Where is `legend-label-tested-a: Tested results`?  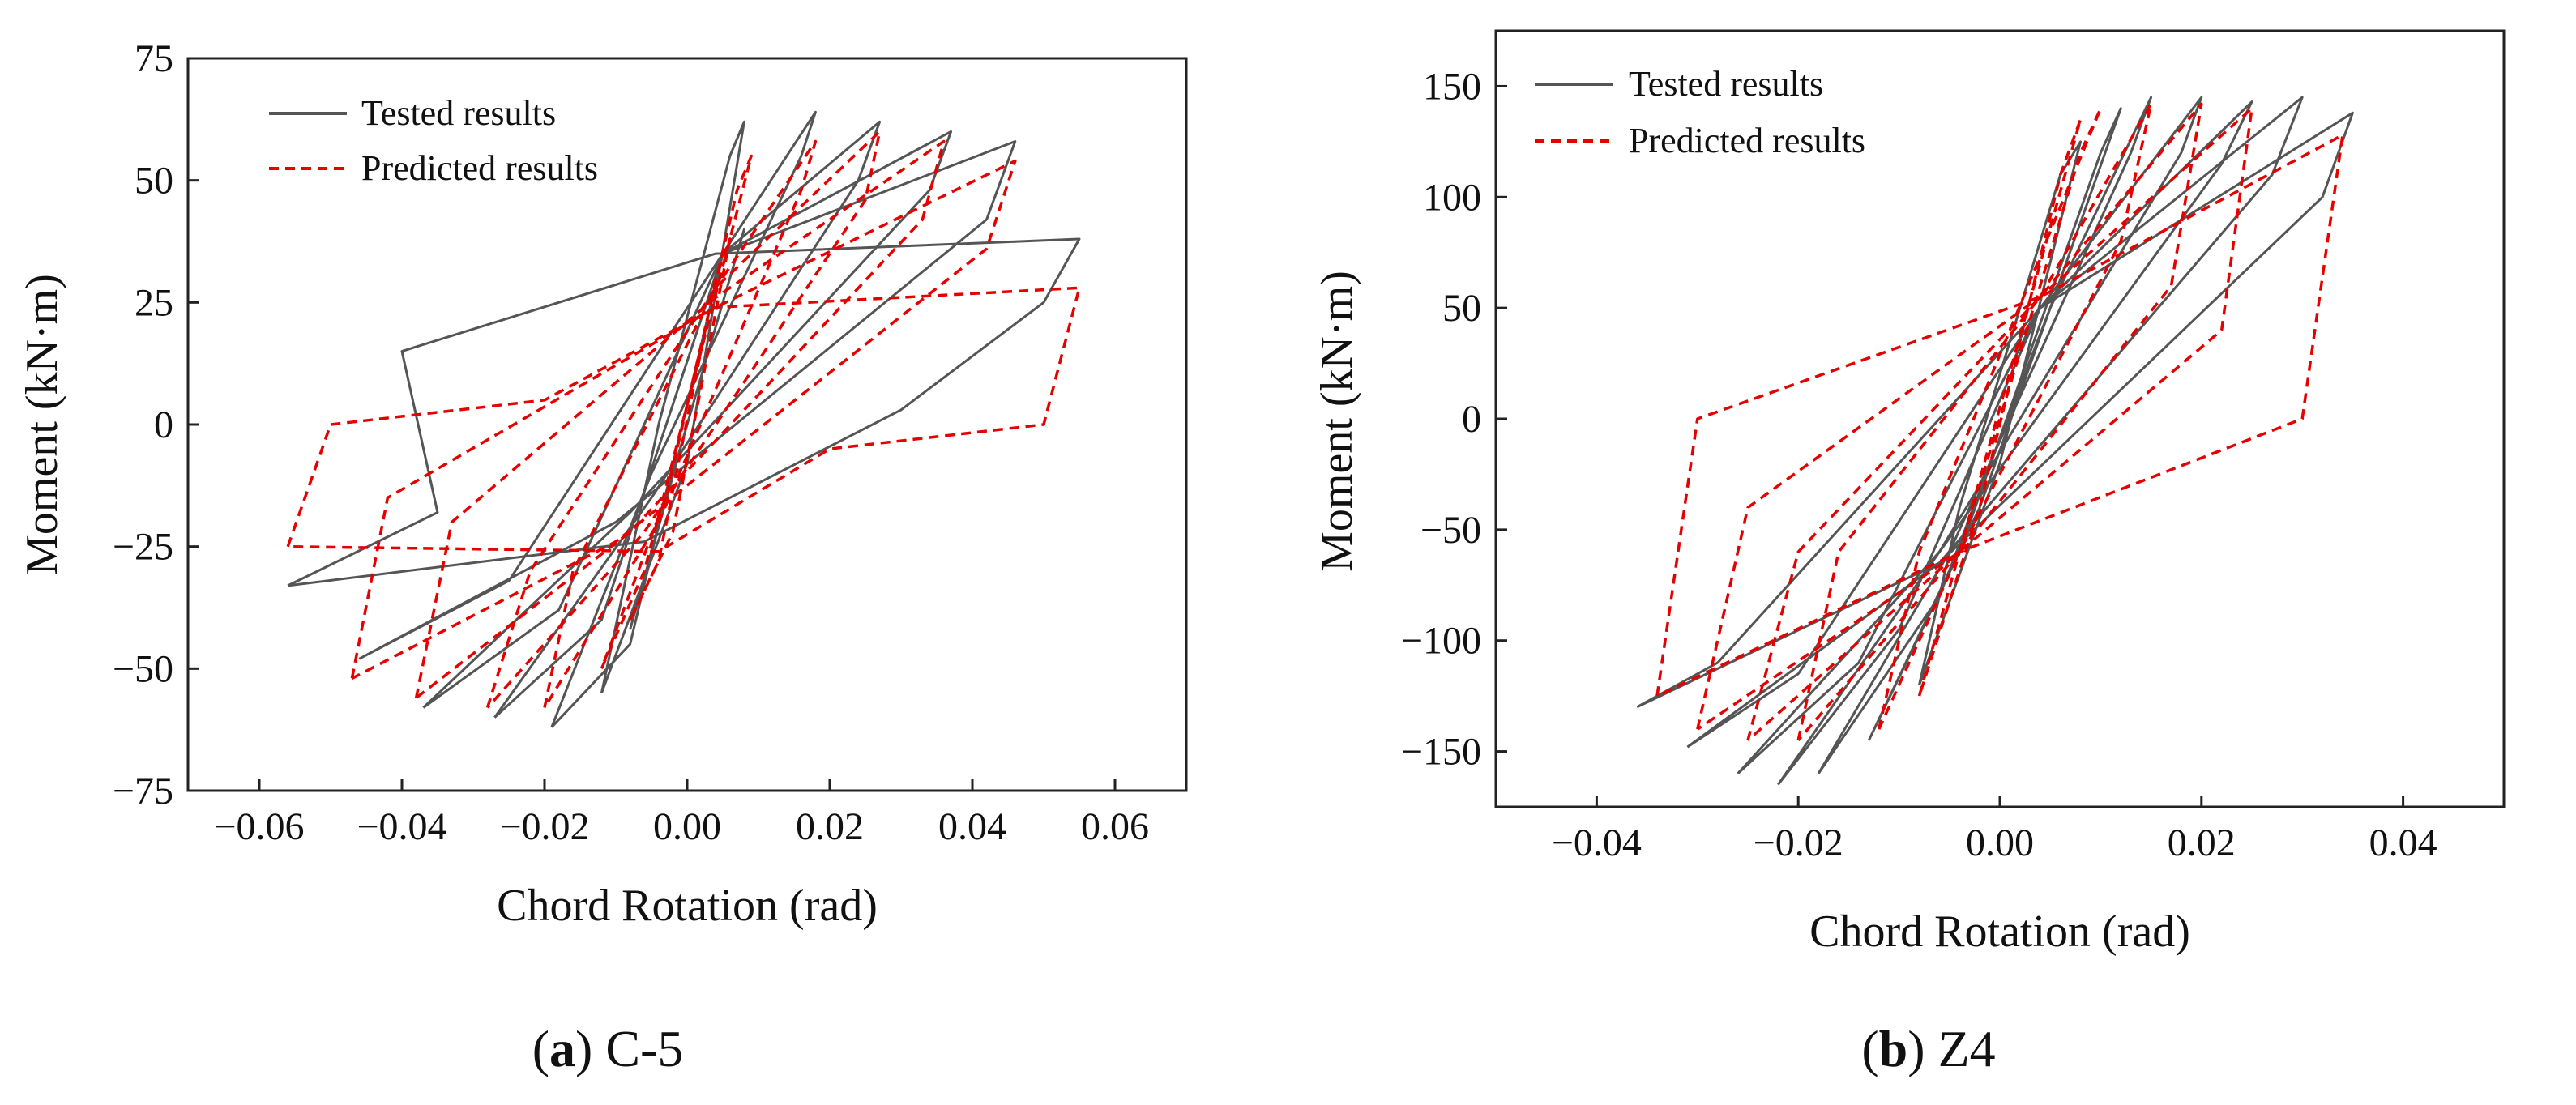
legend-label-tested-a: Tested results is located at coordinates (458, 113).